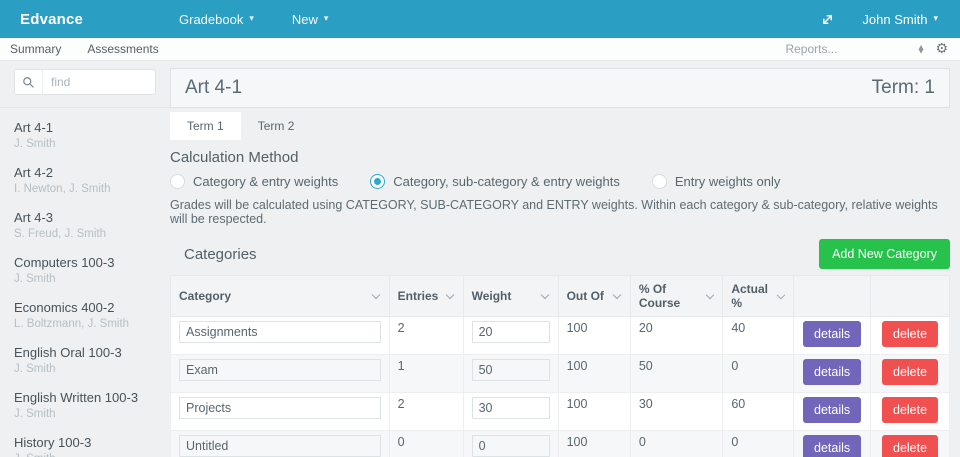 This screenshot has height=457, width=960. Describe the element at coordinates (727, 181) in the screenshot. I see `radio-label: Entry weights only` at that location.